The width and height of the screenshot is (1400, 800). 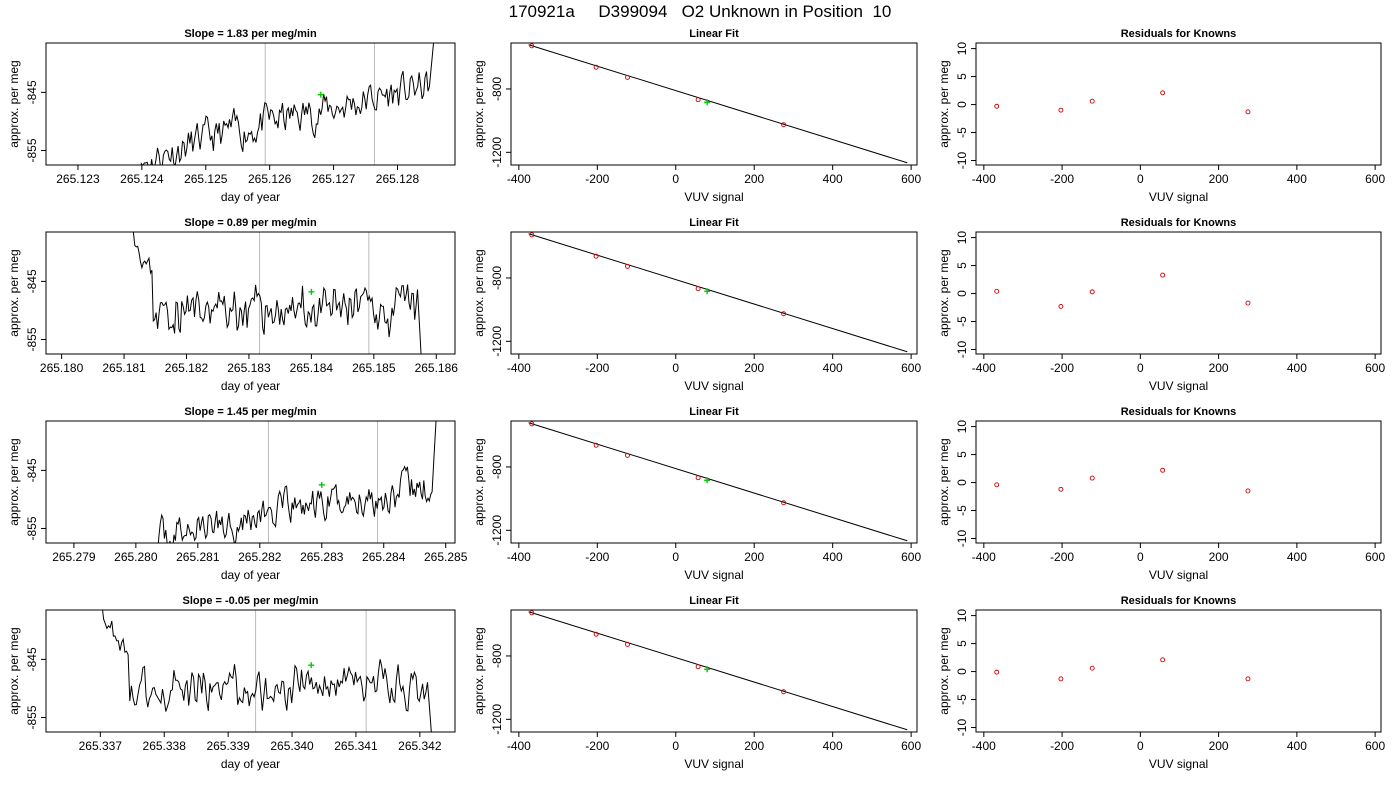 What do you see at coordinates (312, 368) in the screenshot?
I see `x-tick-label: 265.184` at bounding box center [312, 368].